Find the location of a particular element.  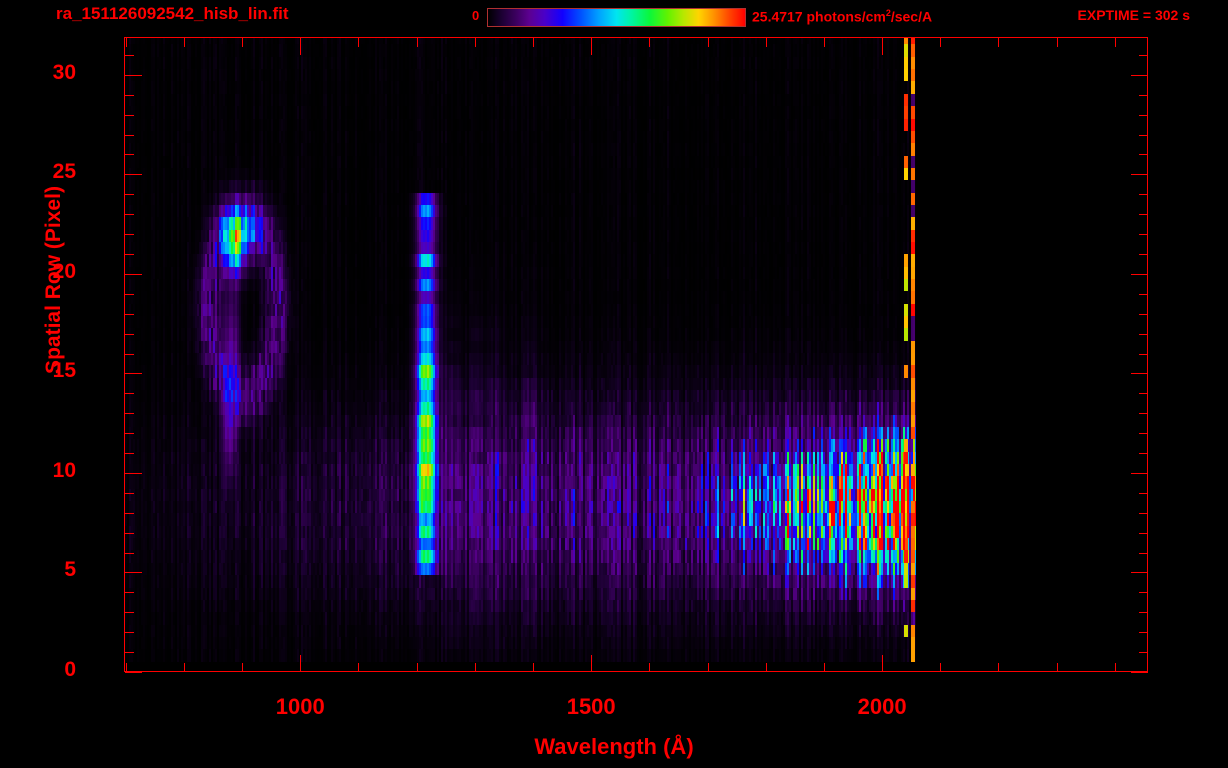

page-title: ra_151126092542_hisb_lin.fit is located at coordinates (172, 13).